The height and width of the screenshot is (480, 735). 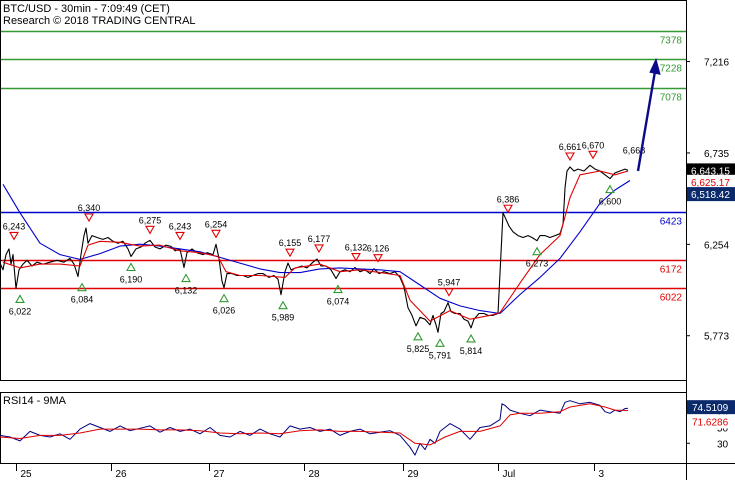 I want to click on rsi-series-group, so click(x=314, y=428).